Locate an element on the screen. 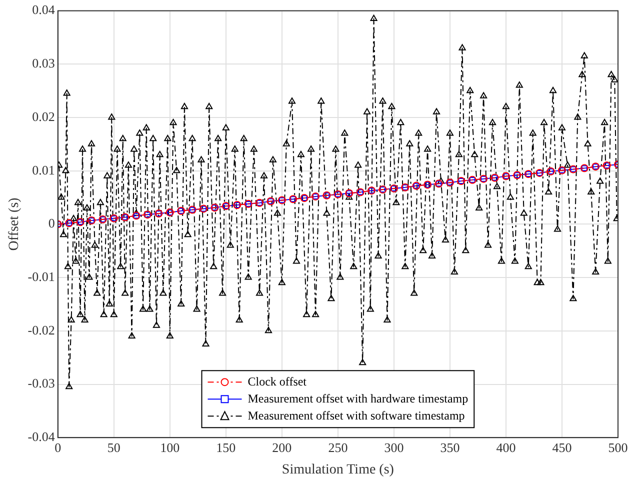 The image size is (644, 484). legend-label: Measurement offset with software timestamp is located at coordinates (356, 415).